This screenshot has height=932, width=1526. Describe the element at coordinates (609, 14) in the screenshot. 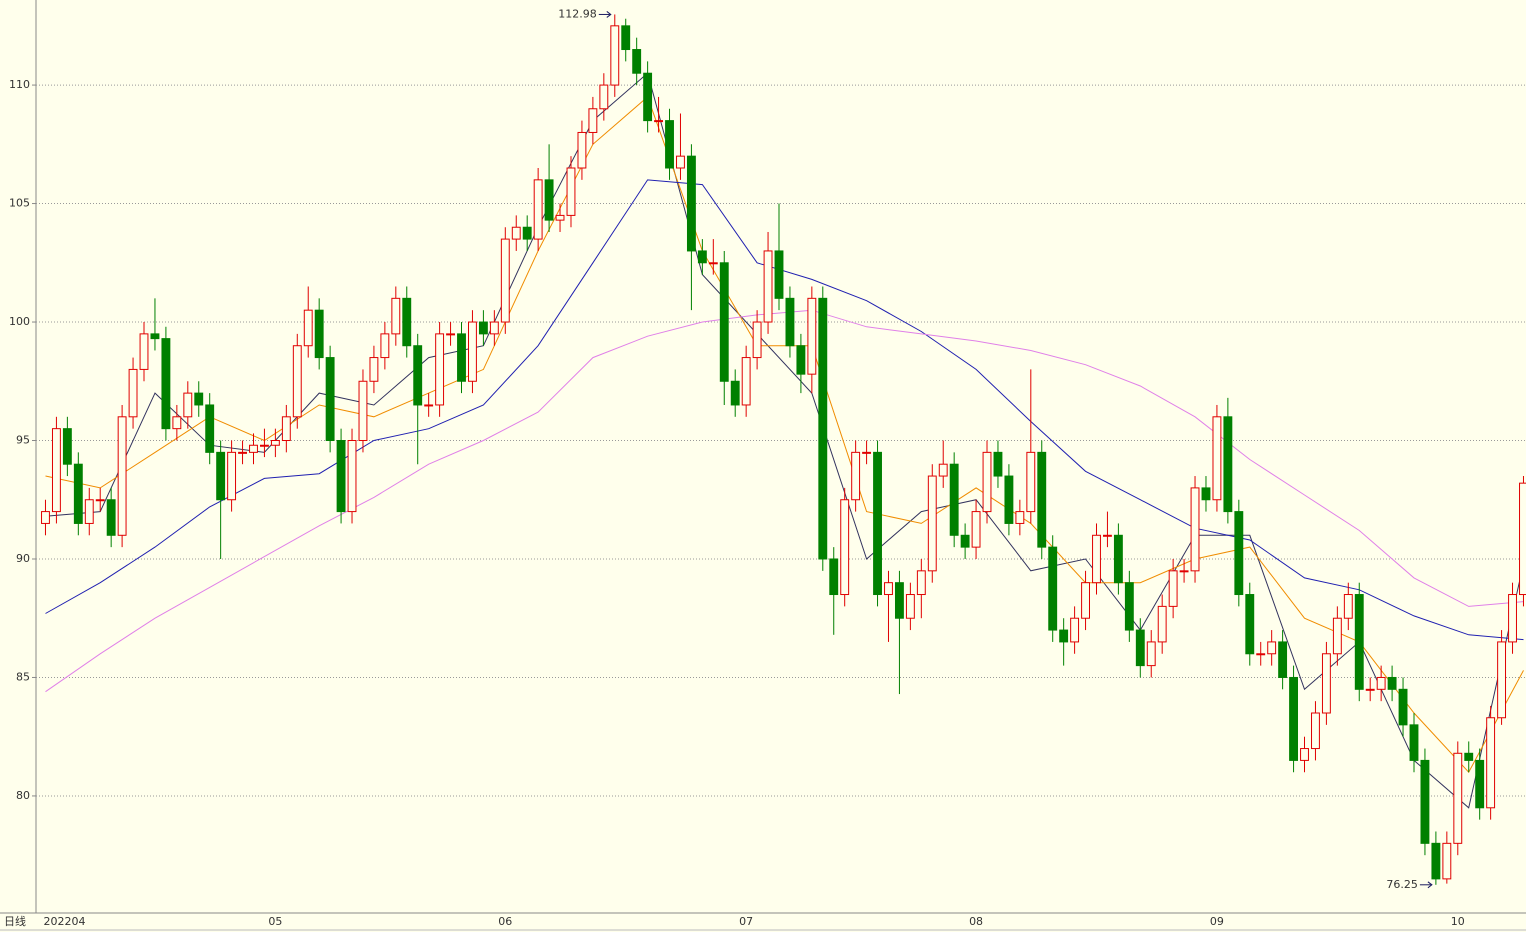

I see `extreme-arrowhead` at that location.